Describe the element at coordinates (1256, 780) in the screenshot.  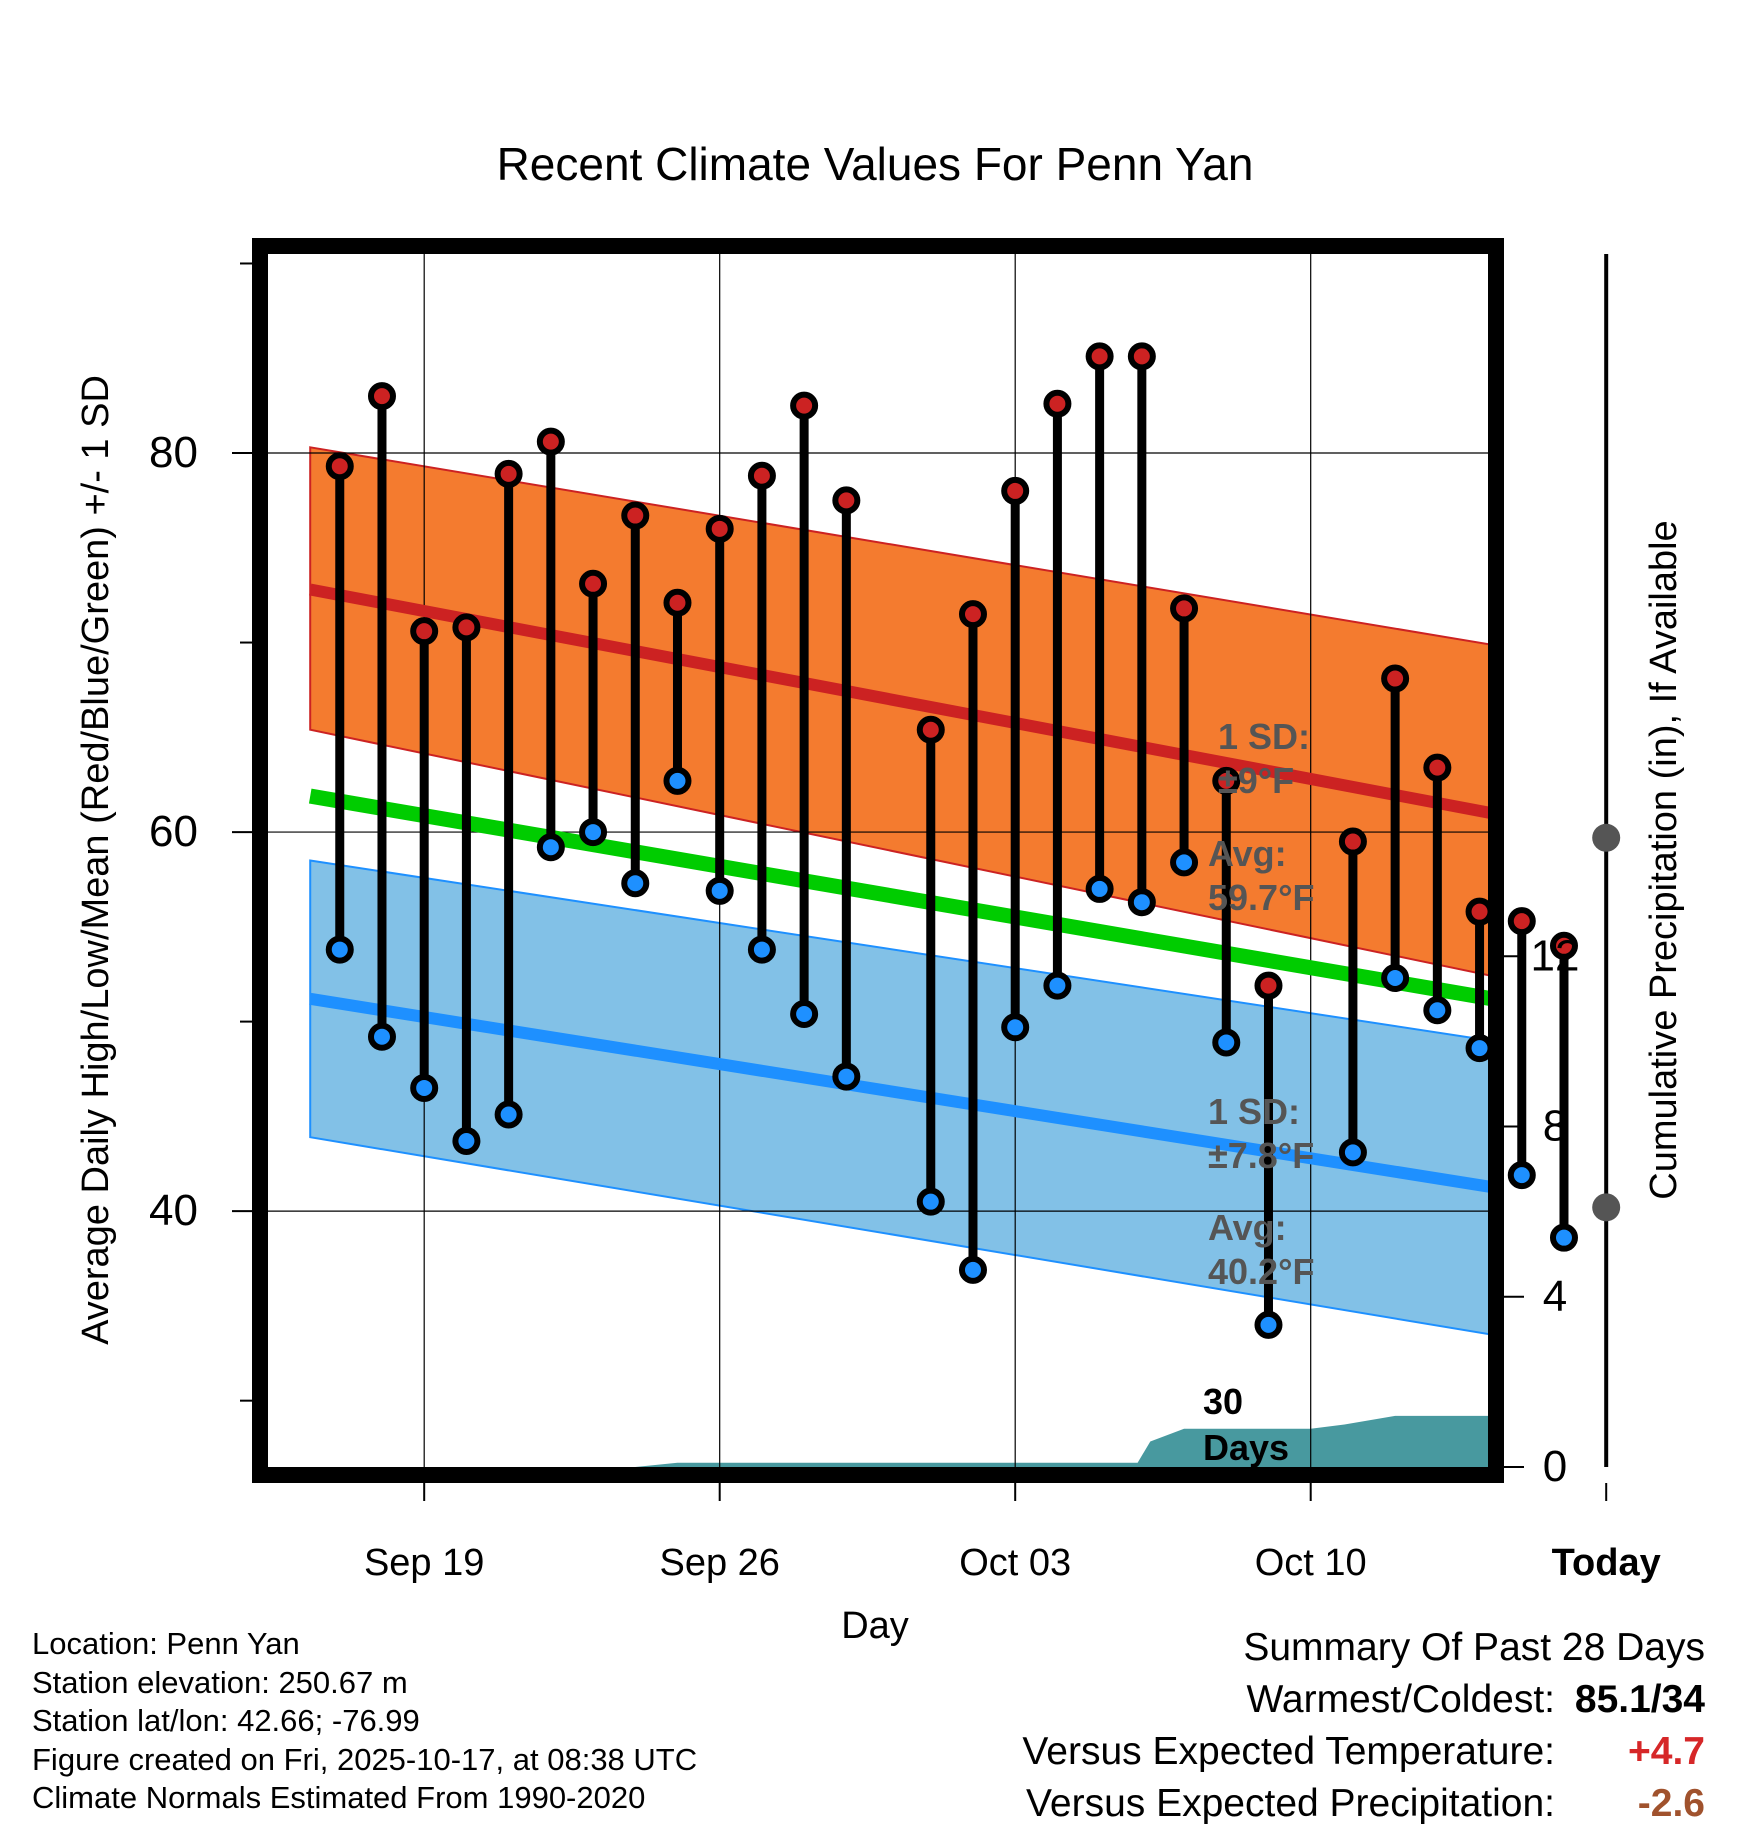
I see `high-sd-value: ±9°F` at that location.